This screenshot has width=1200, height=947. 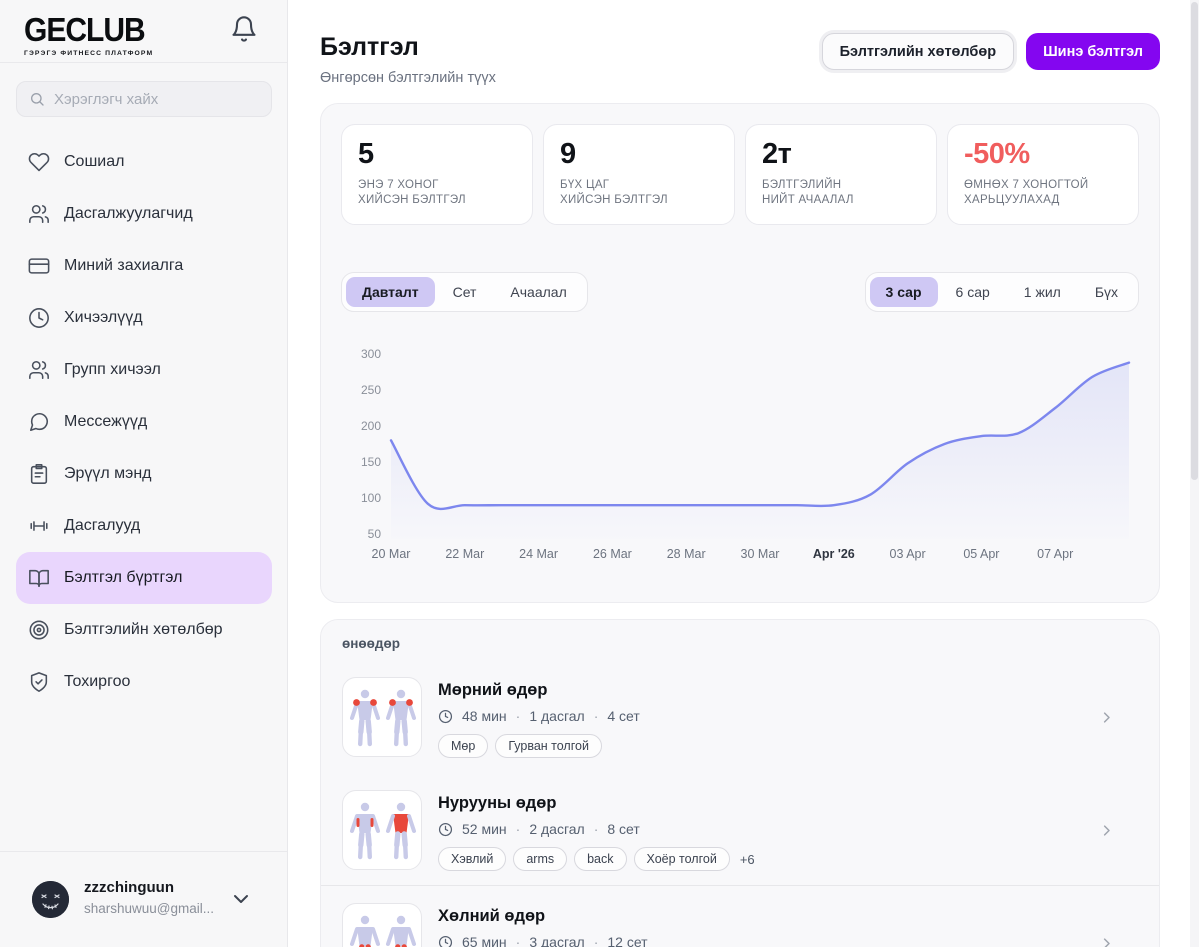 I want to click on workout-title: Хөлний өдөр, so click(x=492, y=916).